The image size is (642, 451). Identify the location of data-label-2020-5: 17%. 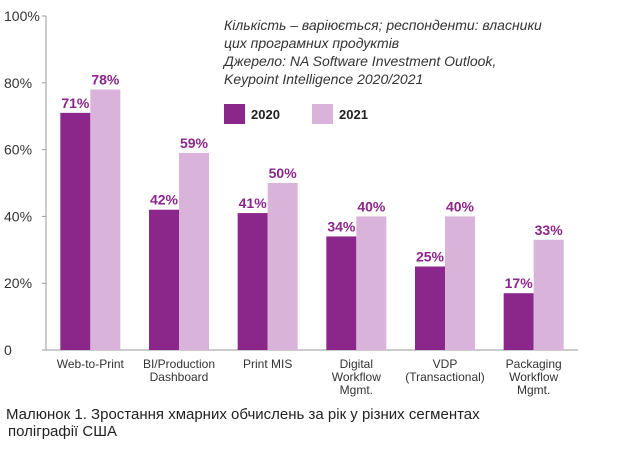
(519, 283).